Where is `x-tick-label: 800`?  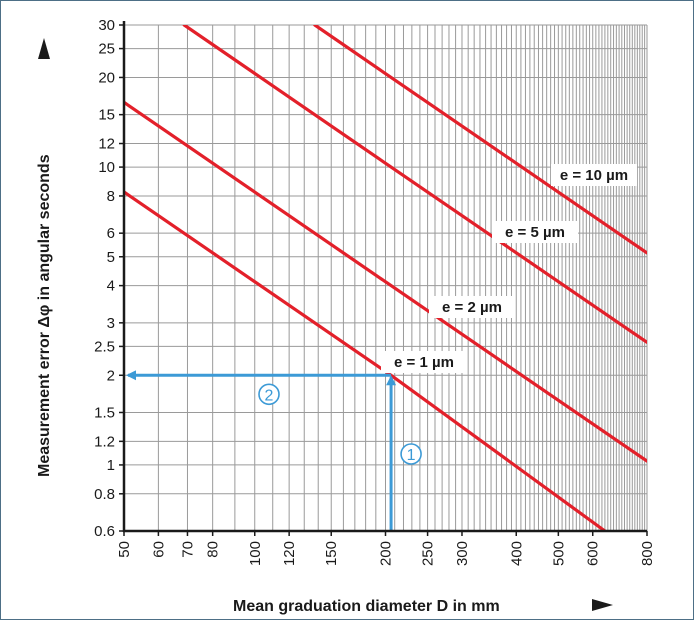 x-tick-label: 800 is located at coordinates (647, 553).